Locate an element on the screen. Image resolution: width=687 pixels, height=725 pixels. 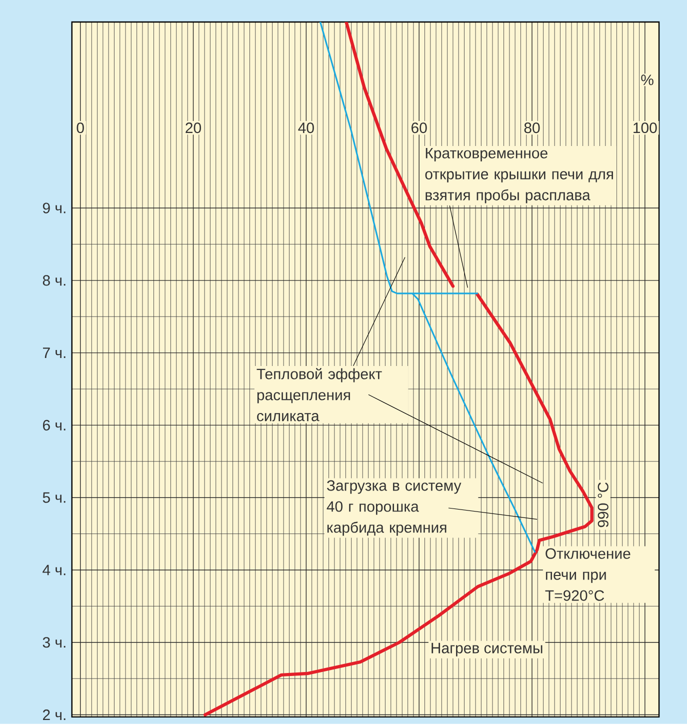
x-tick-label: 40 is located at coordinates (306, 128).